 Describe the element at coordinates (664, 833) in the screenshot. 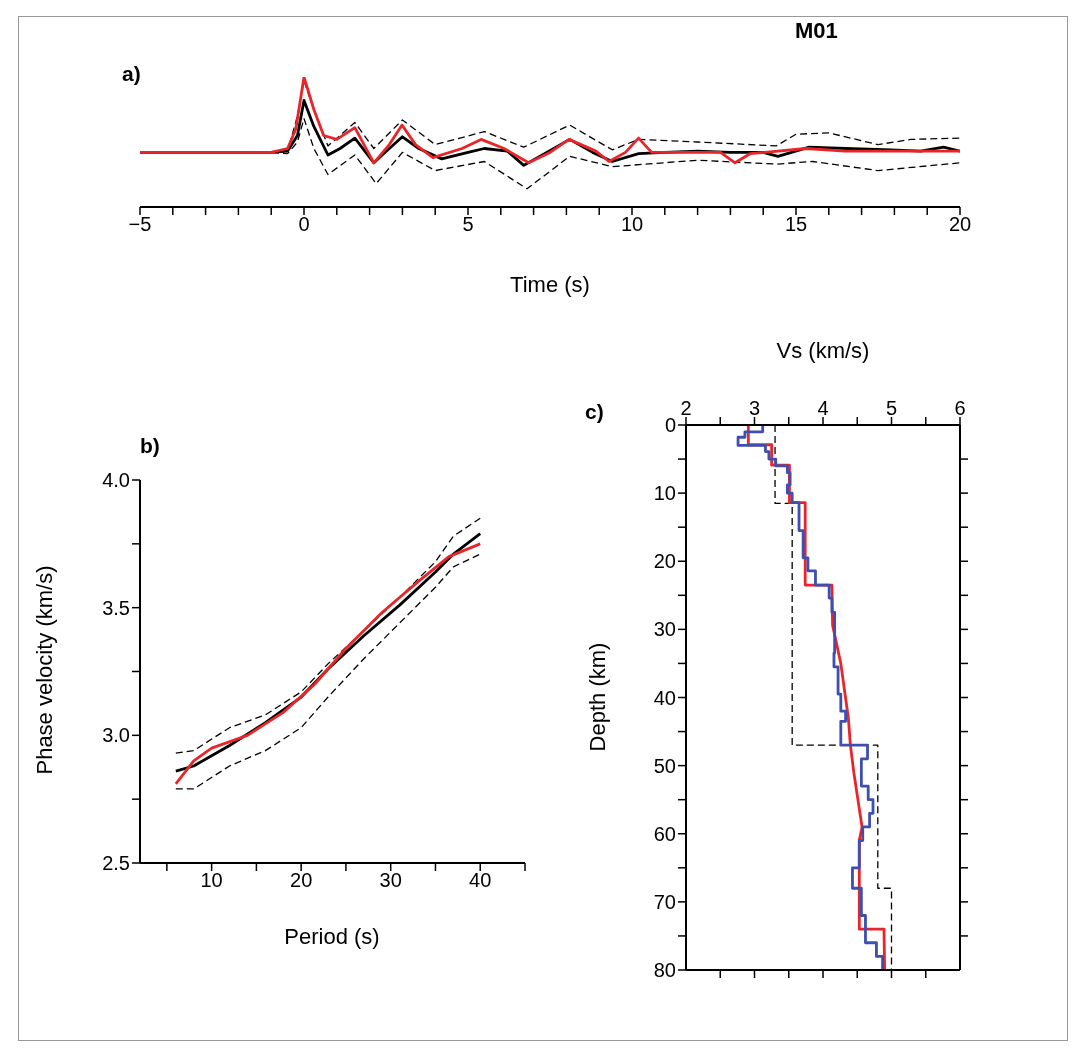

I see `y-tick-label: 60` at that location.